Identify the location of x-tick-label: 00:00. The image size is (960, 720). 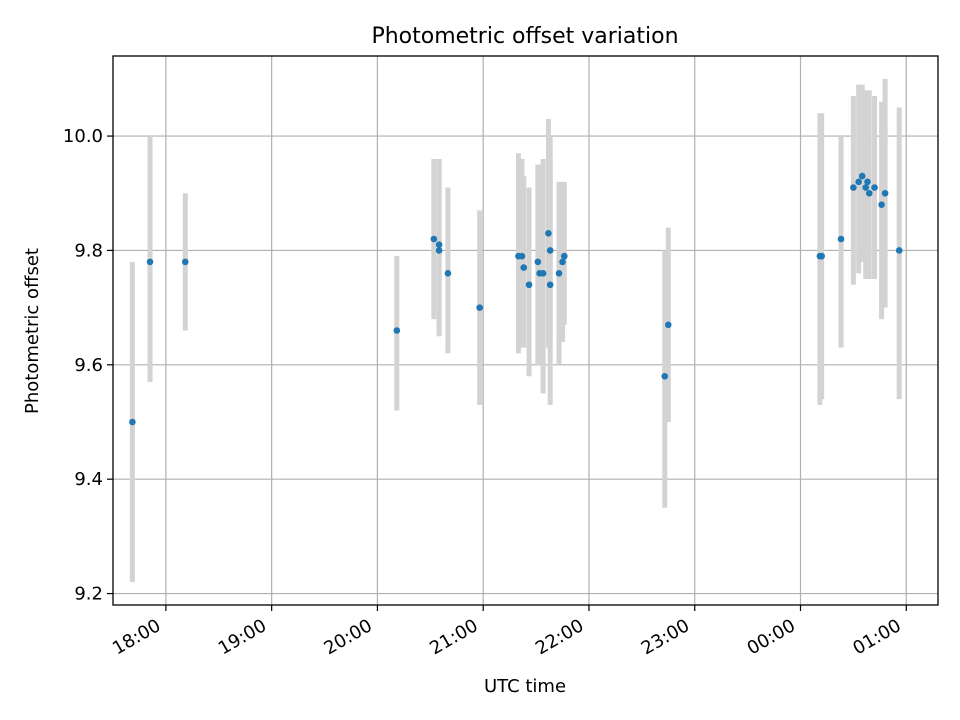
(771, 637).